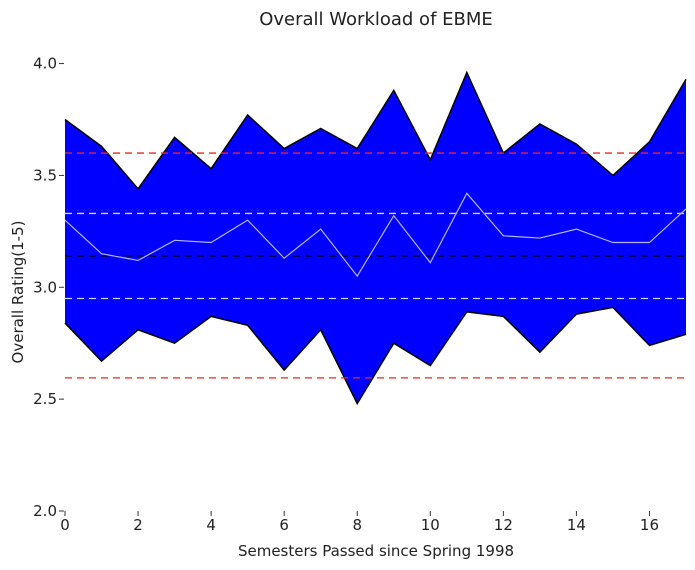  What do you see at coordinates (284, 525) in the screenshot?
I see `x-tick-label: 6` at bounding box center [284, 525].